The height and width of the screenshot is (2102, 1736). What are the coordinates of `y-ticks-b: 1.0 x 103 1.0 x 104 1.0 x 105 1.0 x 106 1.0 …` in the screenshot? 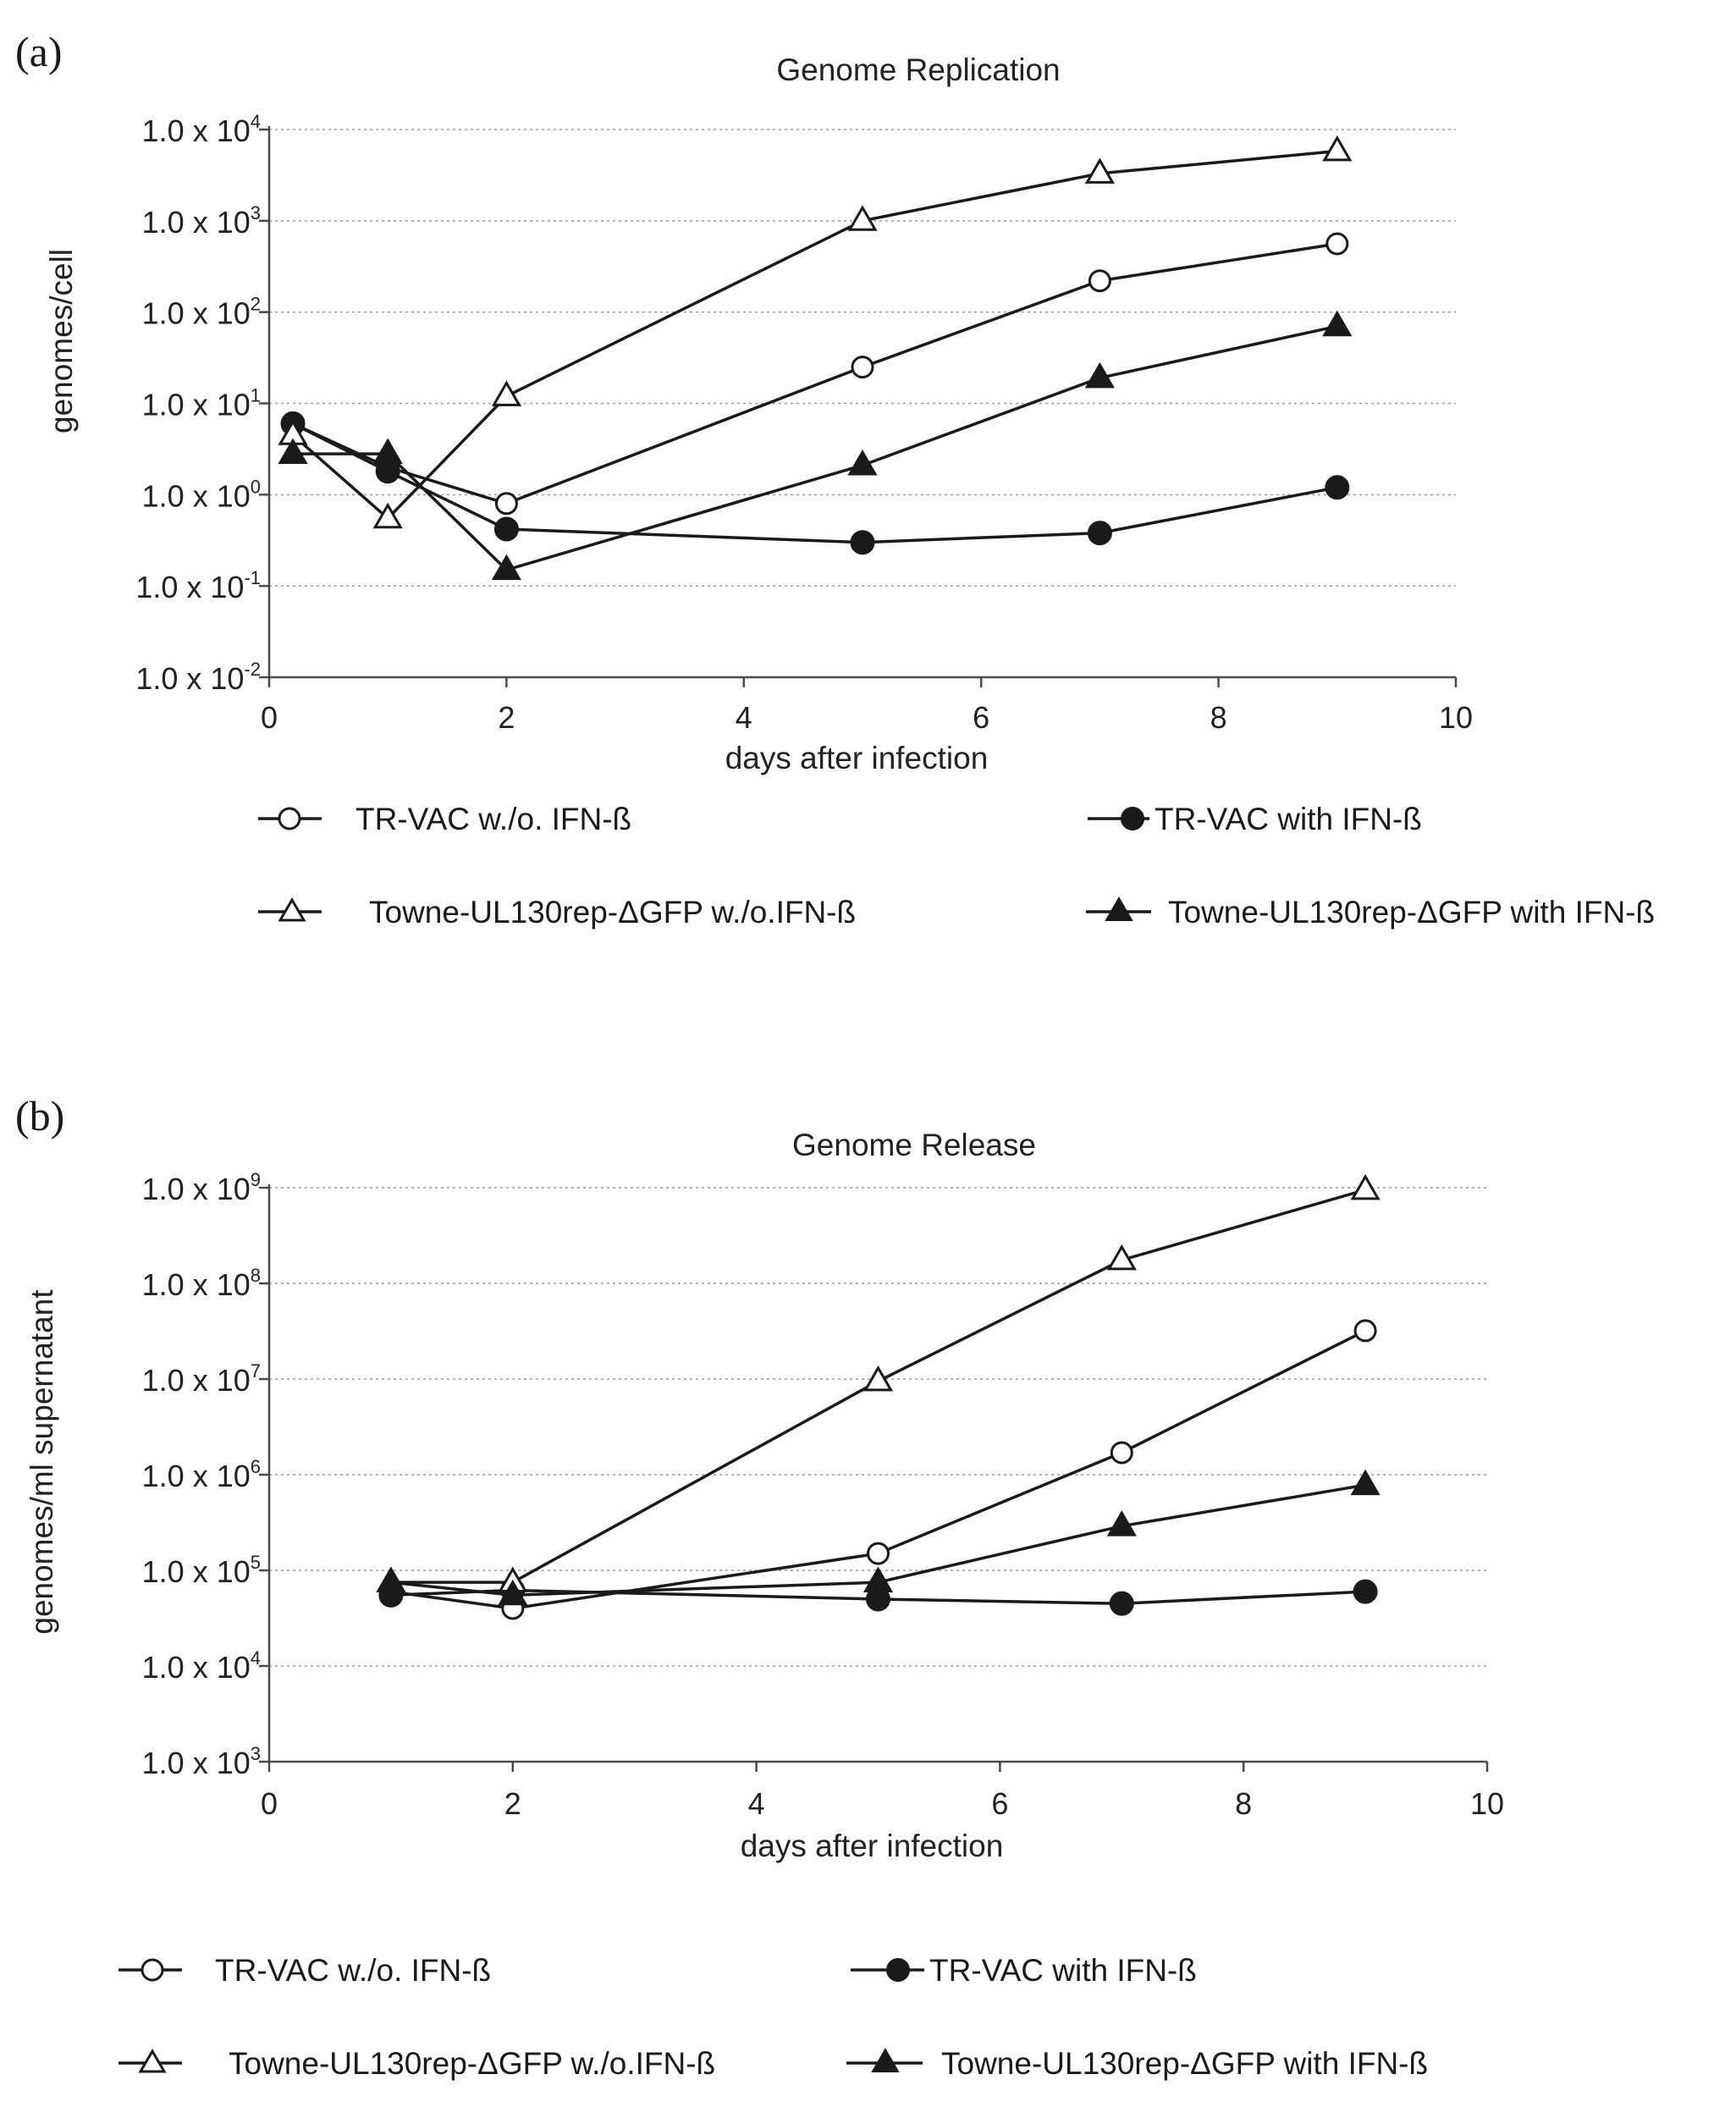 It's located at (205, 1474).